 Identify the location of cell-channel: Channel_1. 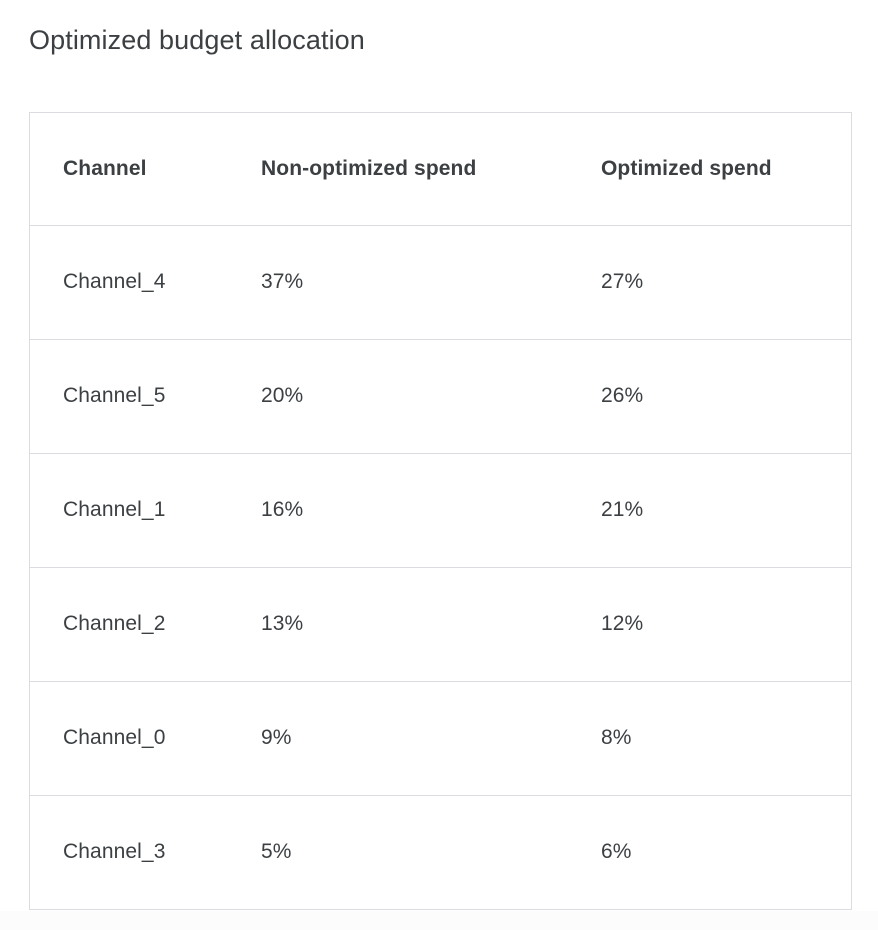
(130, 510).